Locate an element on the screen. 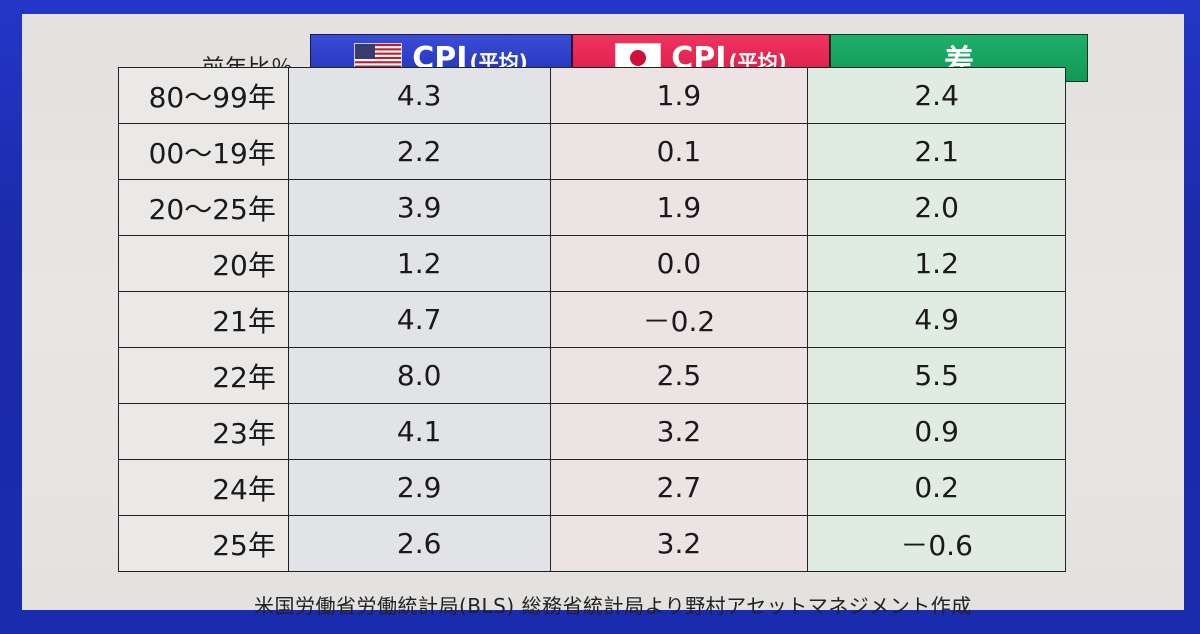 The height and width of the screenshot is (634, 1200). table-row: 22年 8.0 2.5 5.5 is located at coordinates (592, 375).